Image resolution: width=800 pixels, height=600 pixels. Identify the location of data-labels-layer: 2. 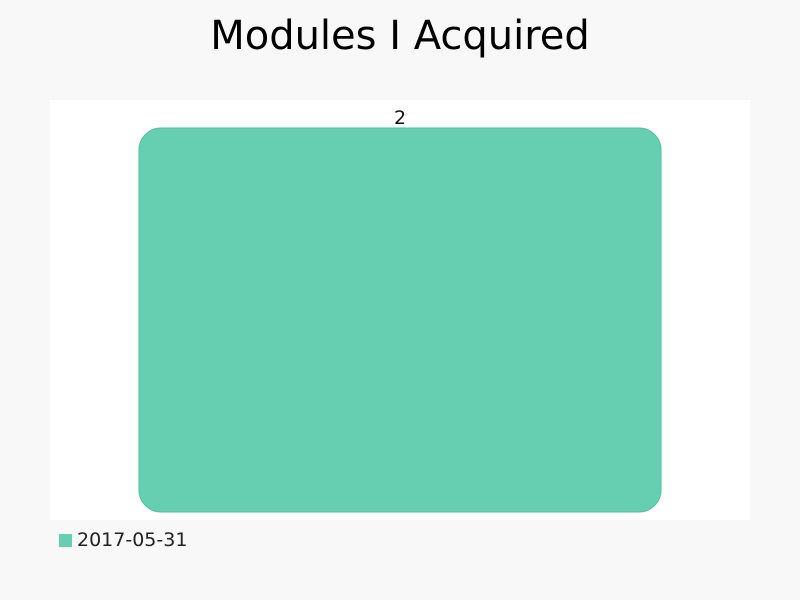
(400, 118).